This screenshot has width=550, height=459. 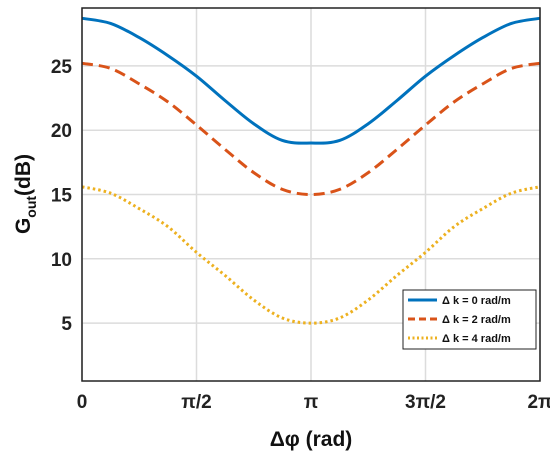 What do you see at coordinates (476, 301) in the screenshot?
I see `legend-label-1: Δ k = 0 rad/m` at bounding box center [476, 301].